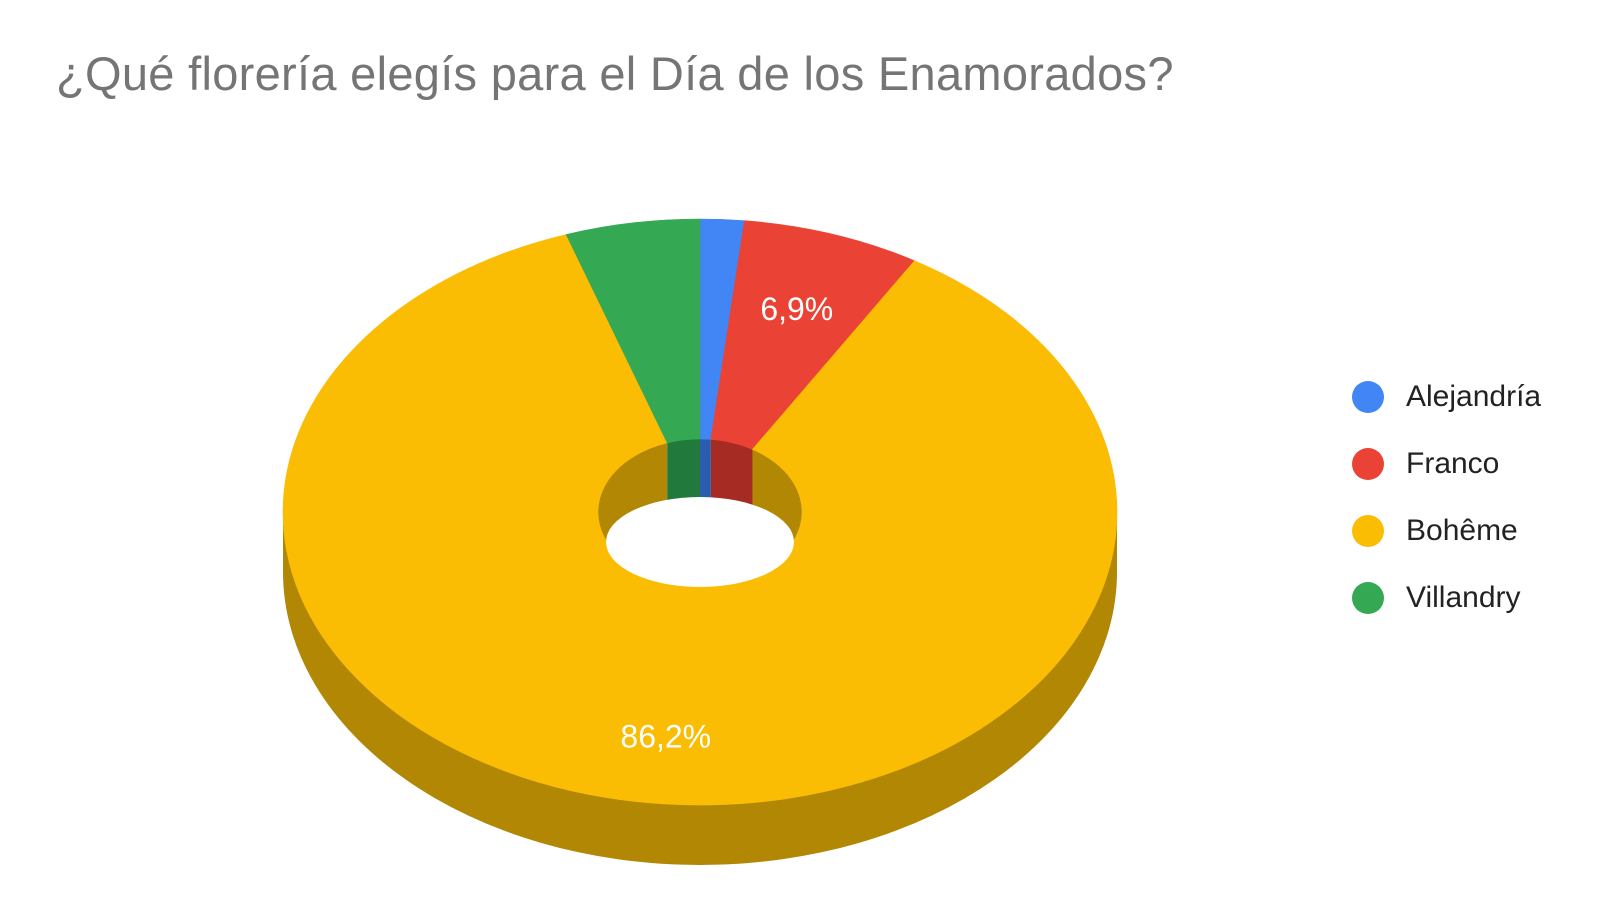 This screenshot has height=900, width=1600. I want to click on legend-item-alejandría: Alejandría, so click(1446, 397).